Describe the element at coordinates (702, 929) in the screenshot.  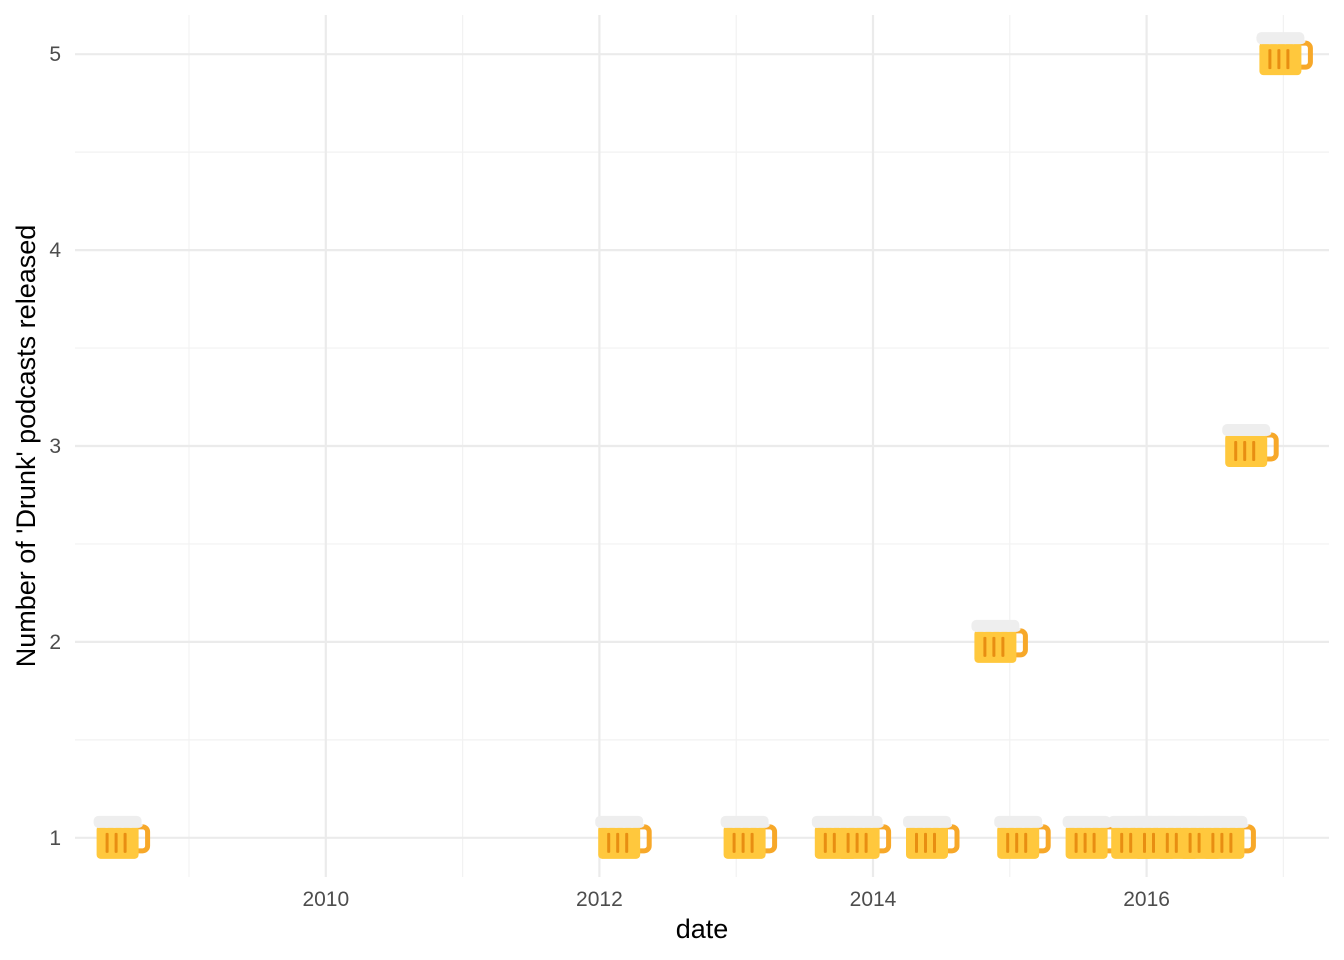
I see `x-axis-title: date` at that location.